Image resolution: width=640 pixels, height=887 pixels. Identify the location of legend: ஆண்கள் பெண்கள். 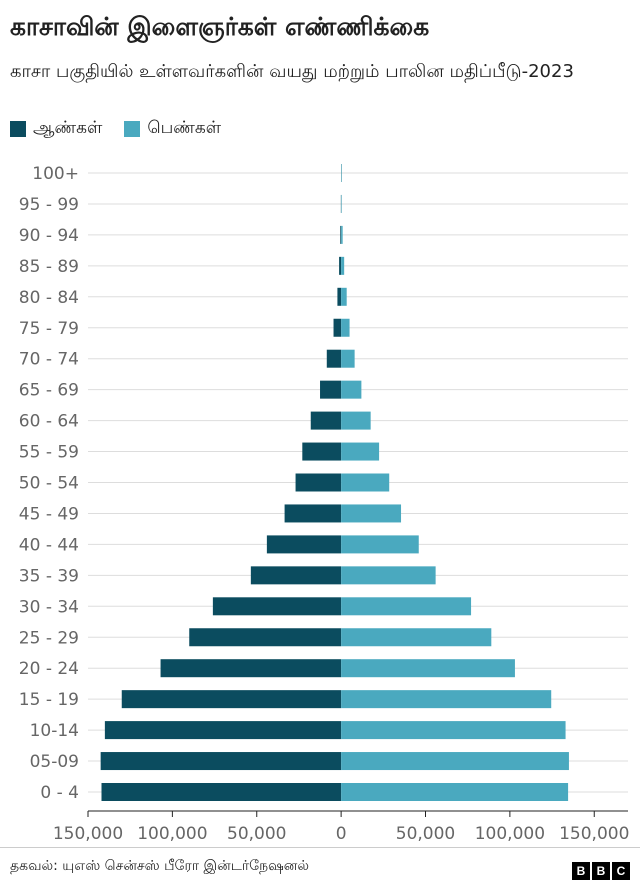
(126, 129).